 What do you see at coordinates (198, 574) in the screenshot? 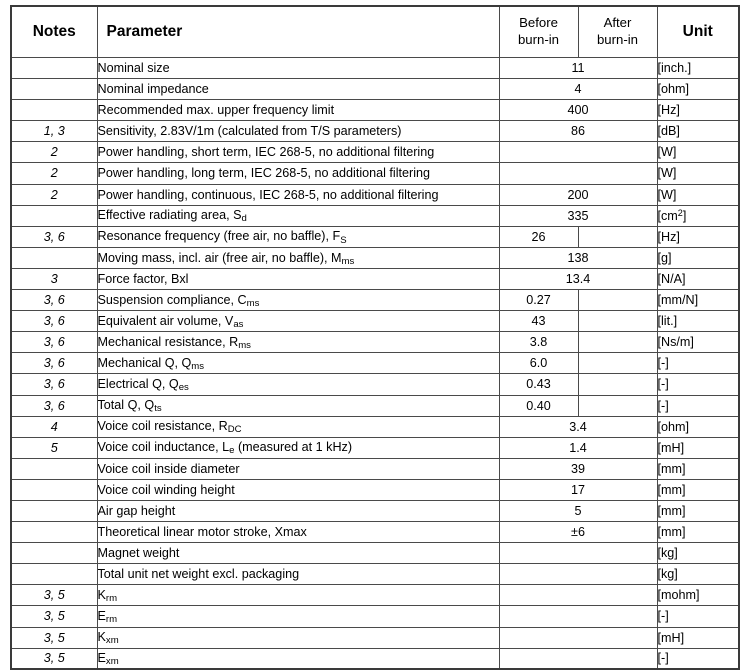
I see `parameter-text: Total unit net weight excl. packaging` at bounding box center [198, 574].